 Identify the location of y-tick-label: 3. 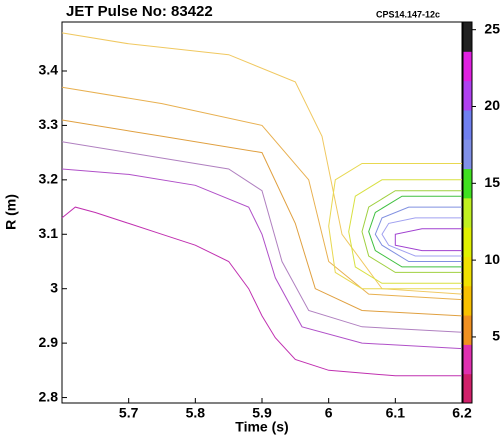
(54, 287).